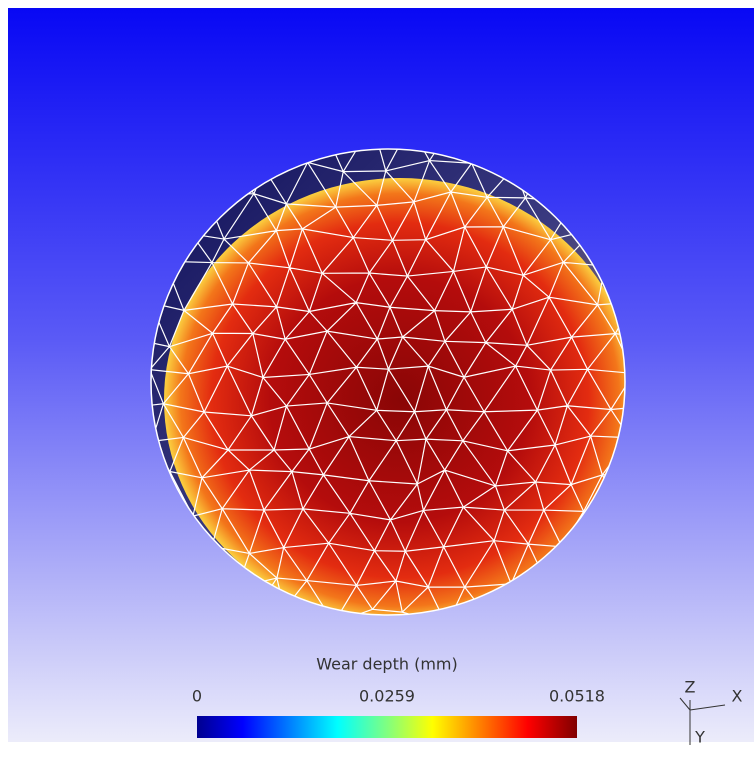 This screenshot has height=758, width=754. Describe the element at coordinates (197, 696) in the screenshot. I see `colorbar-tick-label: 0` at that location.